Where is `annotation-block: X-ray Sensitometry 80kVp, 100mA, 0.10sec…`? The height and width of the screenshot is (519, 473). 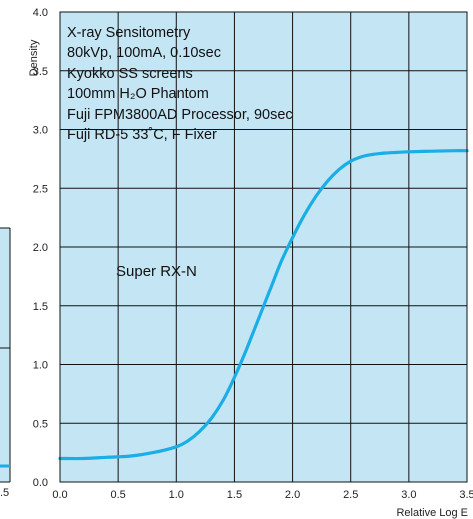 annotation-block: X-ray Sensitometry 80kVp, 100mA, 0.10sec… is located at coordinates (180, 84).